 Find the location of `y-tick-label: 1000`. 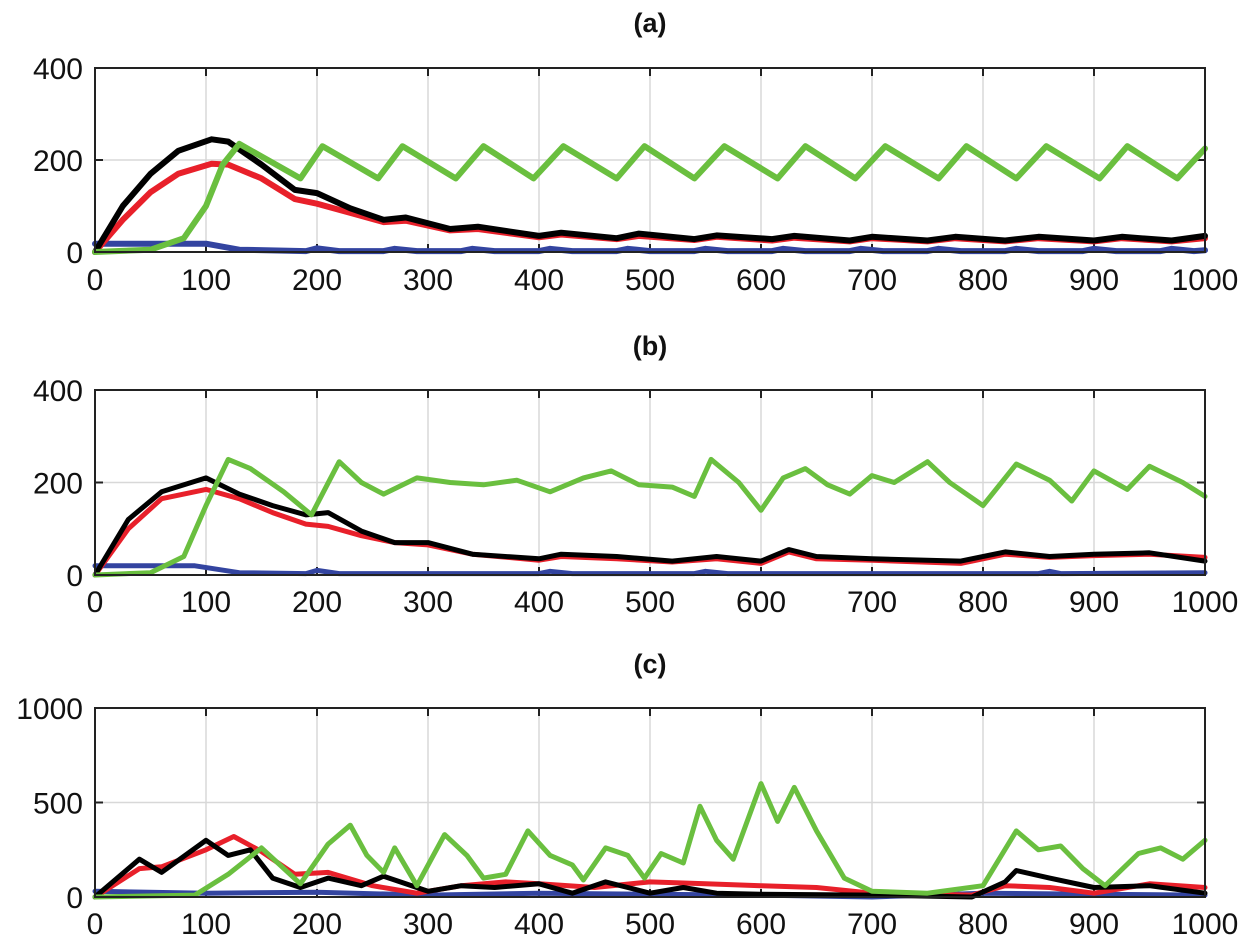

y-tick-label: 1000 is located at coordinates (49, 709).